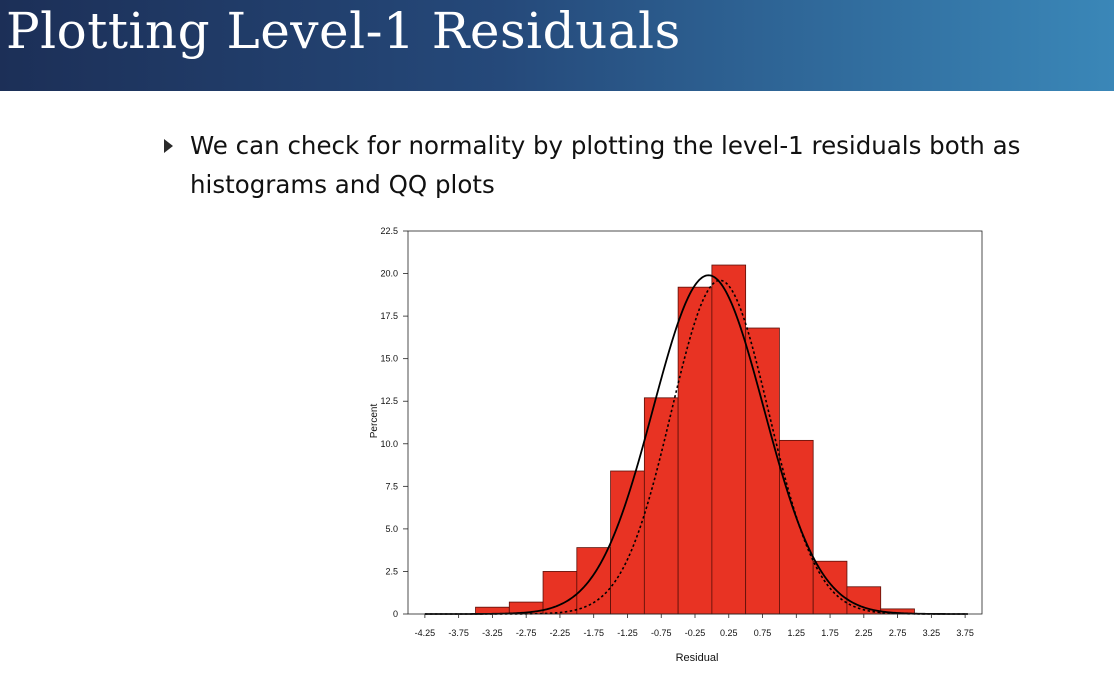 This screenshot has height=678, width=1114. What do you see at coordinates (389, 444) in the screenshot?
I see `y-tick-label: 10.0` at bounding box center [389, 444].